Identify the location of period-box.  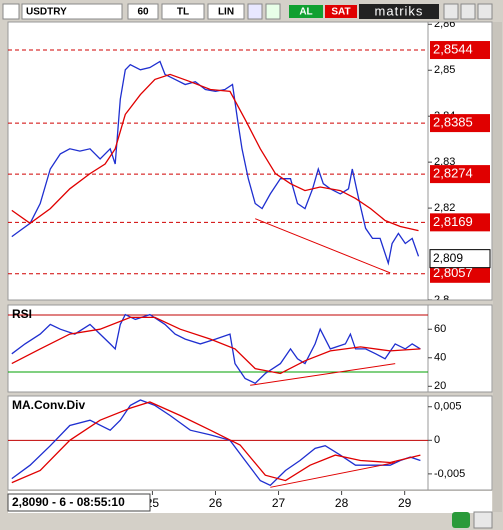
(143, 11).